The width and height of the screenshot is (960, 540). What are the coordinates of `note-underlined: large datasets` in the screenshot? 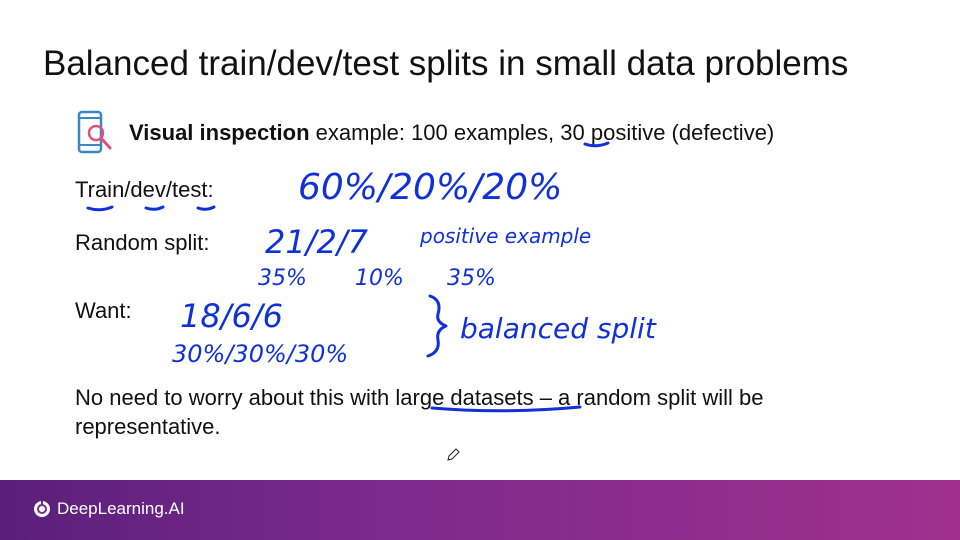 It's located at (464, 397).